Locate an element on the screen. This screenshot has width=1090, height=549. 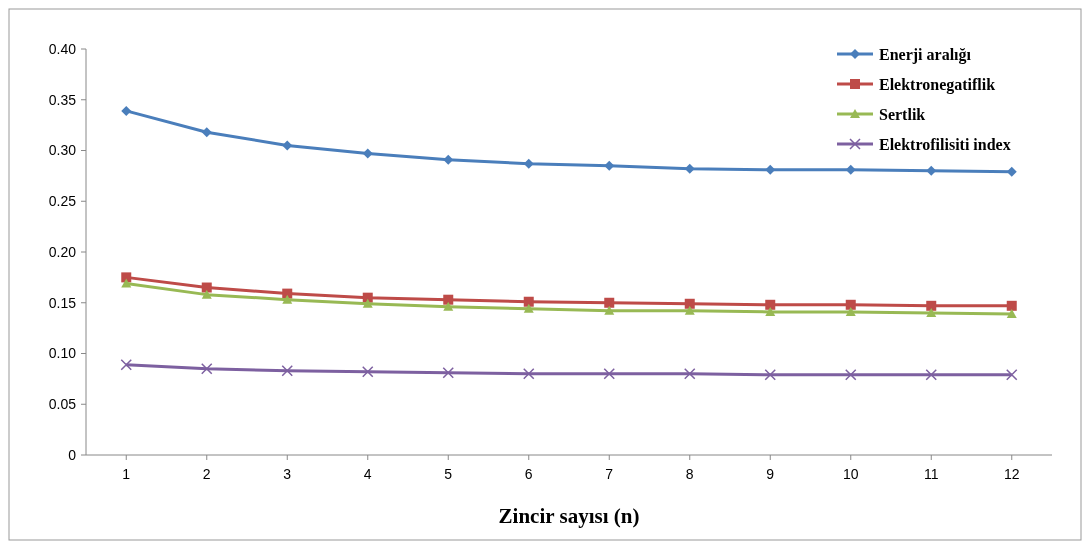
legend-label: Elektrofilisiti index is located at coordinates (945, 144).